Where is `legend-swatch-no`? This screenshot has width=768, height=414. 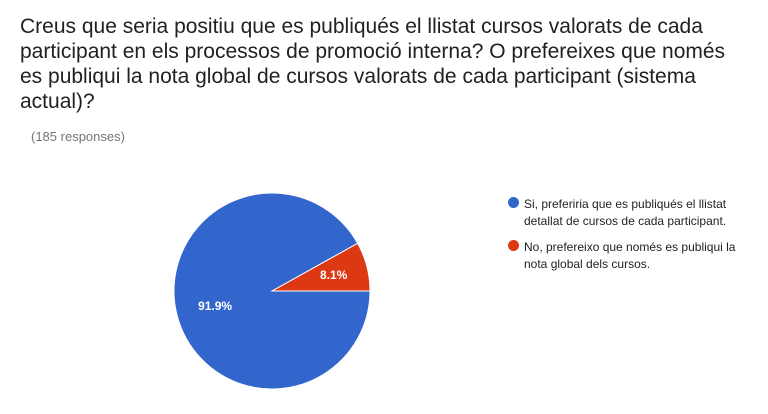
legend-swatch-no is located at coordinates (513, 245).